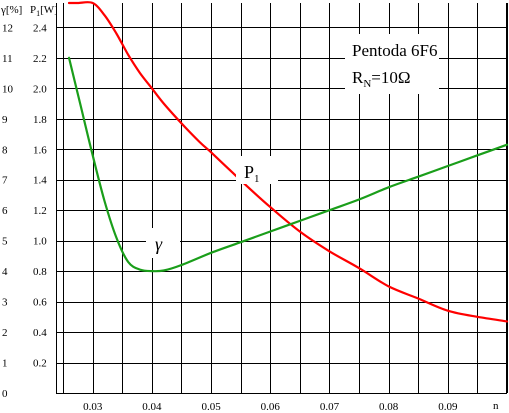 Image resolution: width=509 pixels, height=413 pixels. I want to click on x-tick-labels: 0.03 0.04 0.05 0.06 0.07 0.08 0.09, so click(270, 407).